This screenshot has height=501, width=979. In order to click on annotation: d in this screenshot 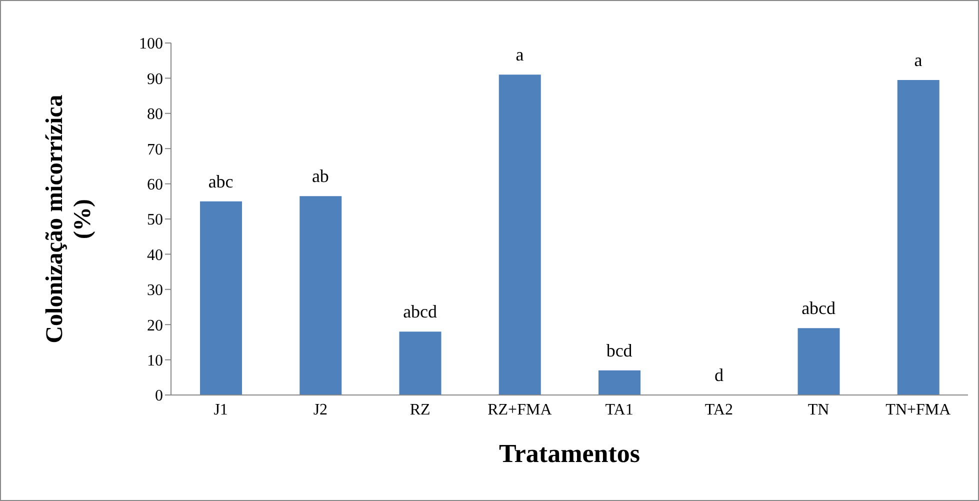, I will do `click(719, 375)`.